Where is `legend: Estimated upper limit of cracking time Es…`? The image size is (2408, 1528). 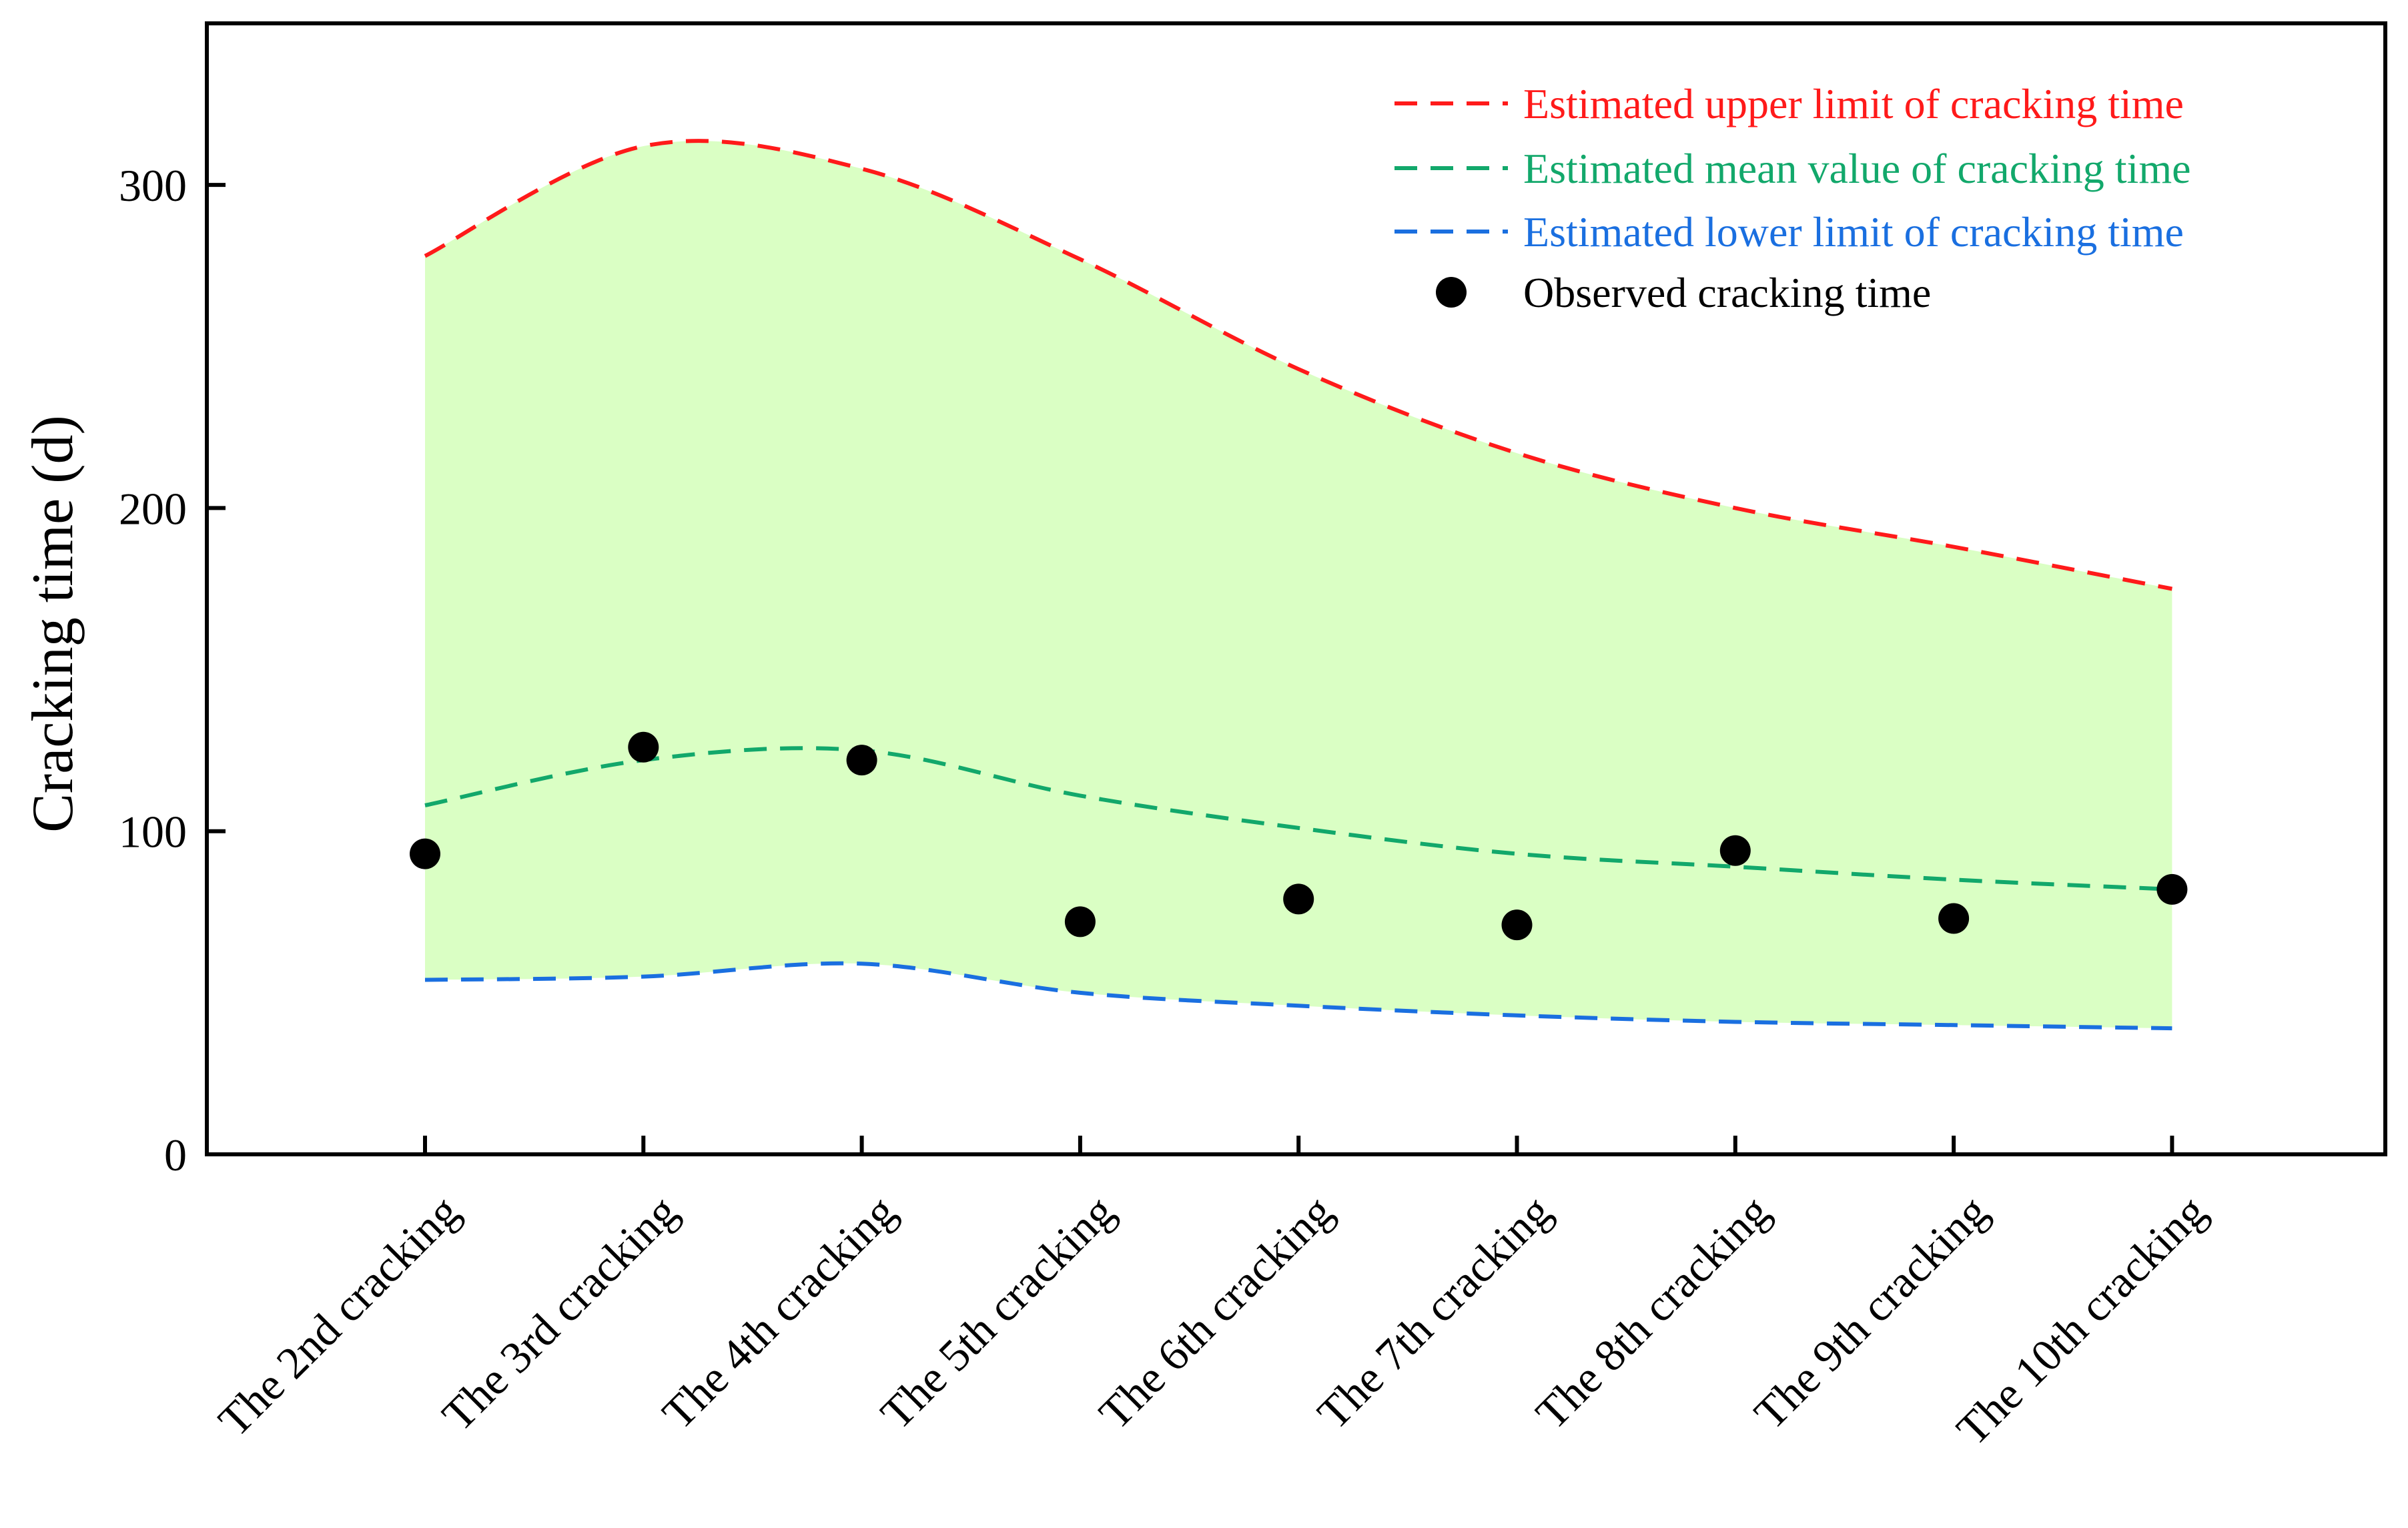
legend: Estimated upper limit of cracking time Es… is located at coordinates (1793, 198).